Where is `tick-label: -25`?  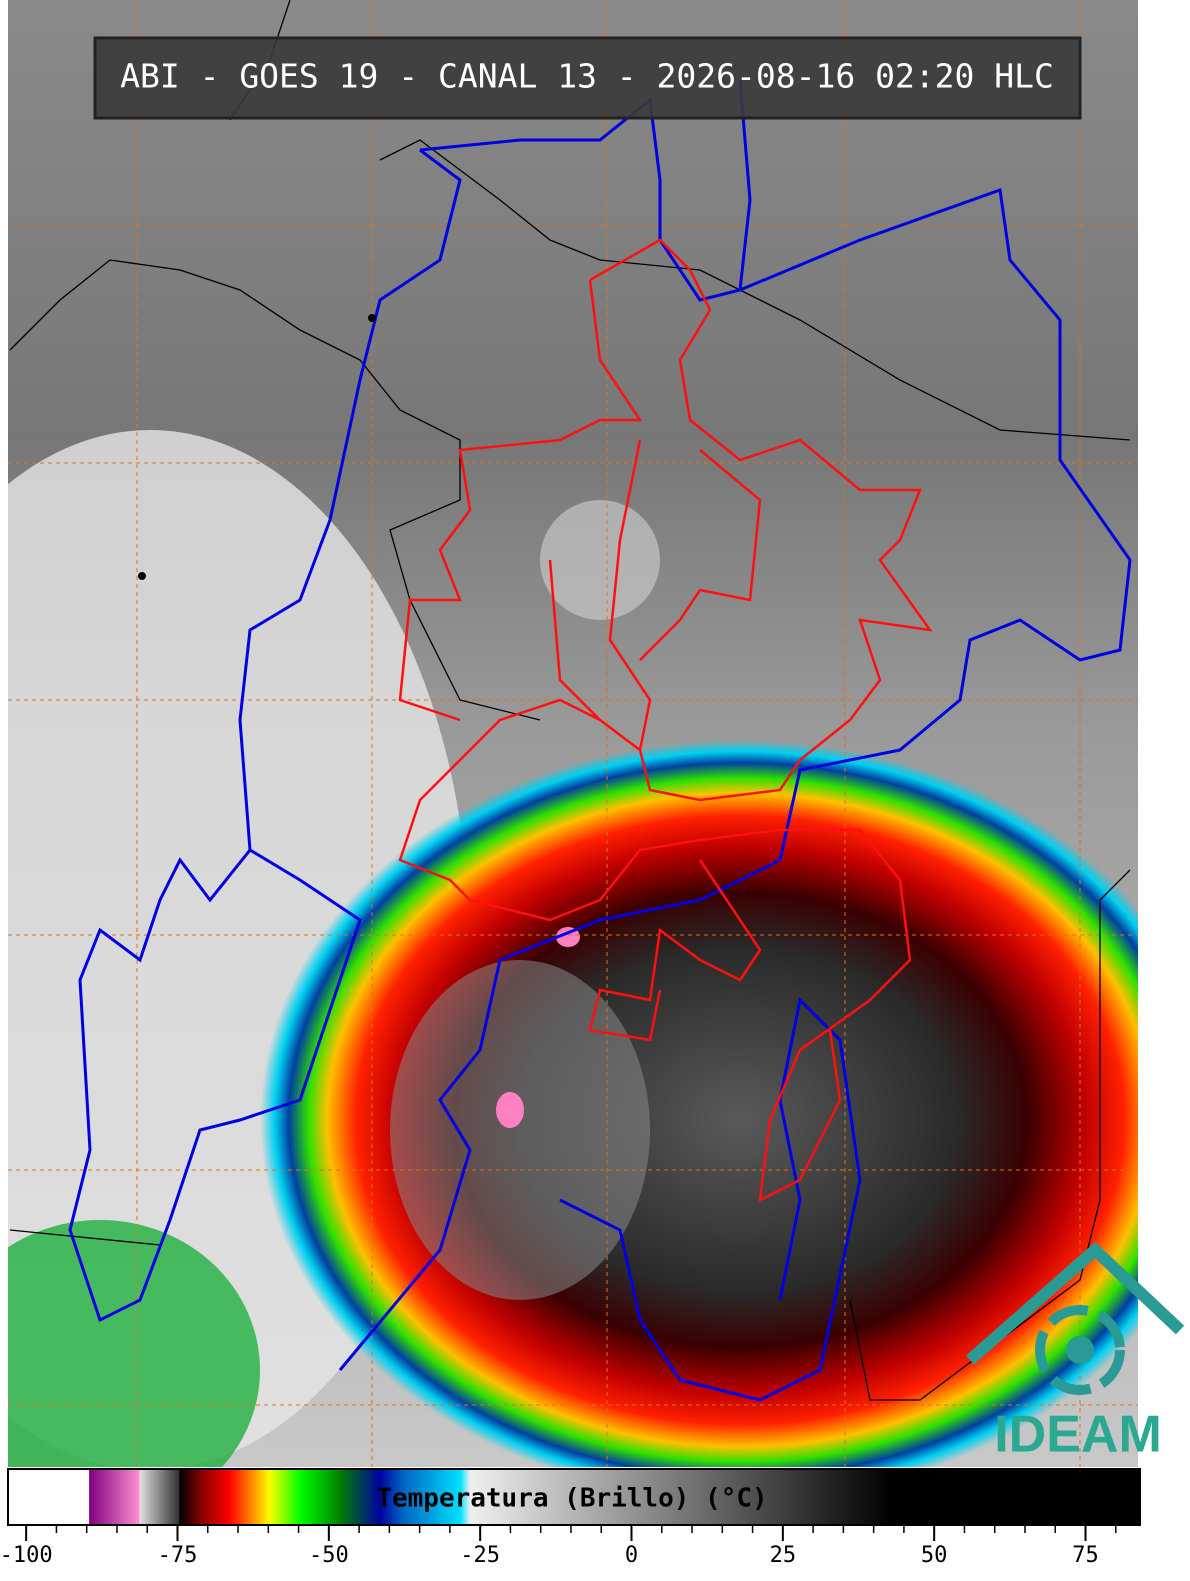
tick-label: -25 is located at coordinates (480, 1555).